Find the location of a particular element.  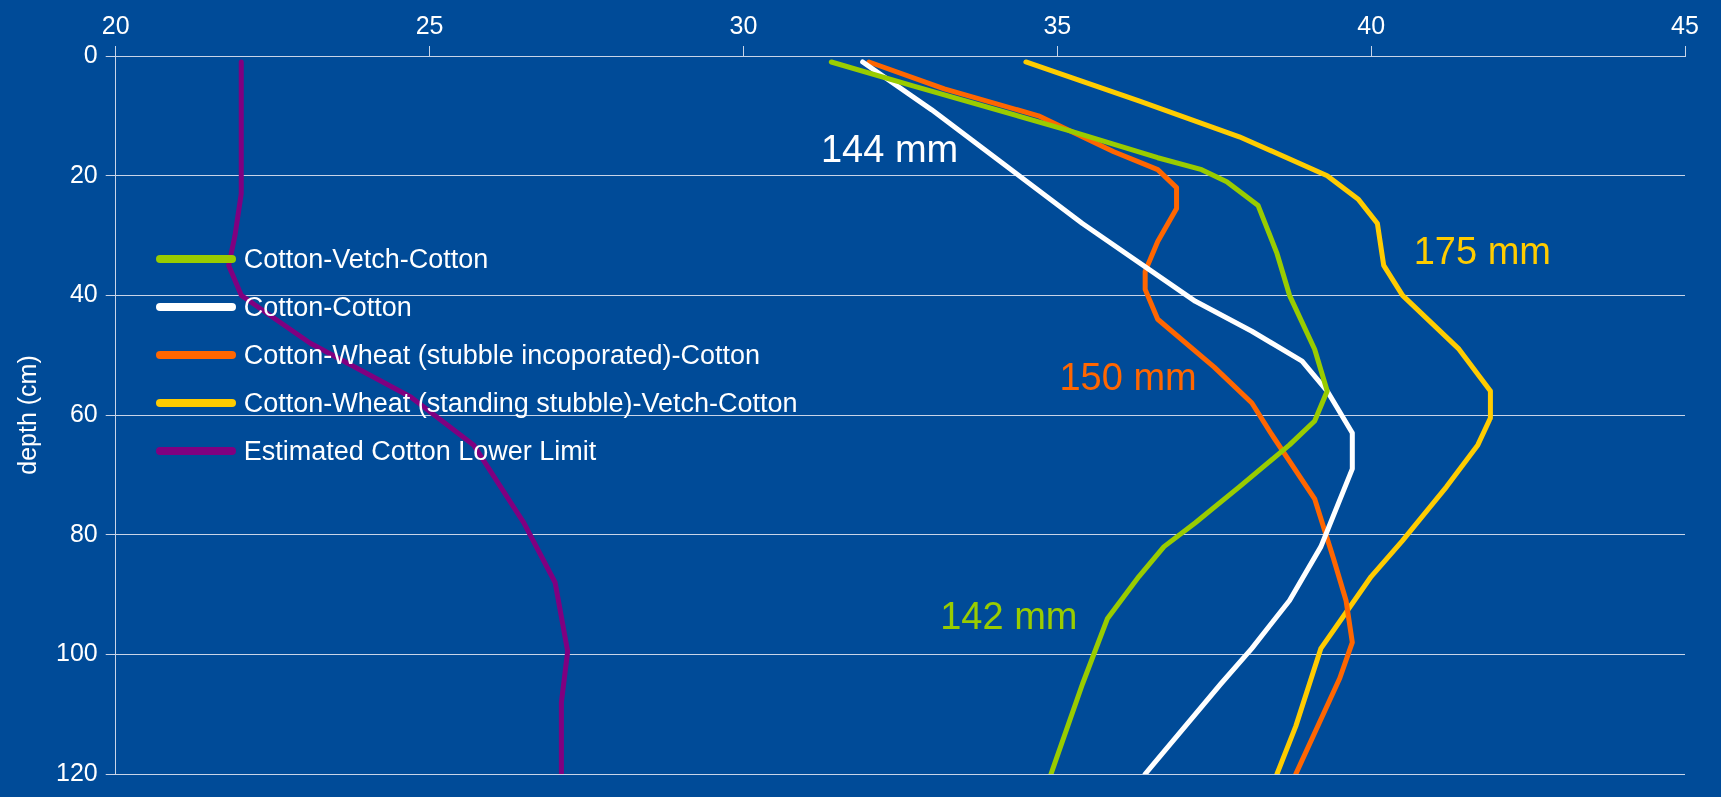

annotation: 175 mm is located at coordinates (1482, 250).